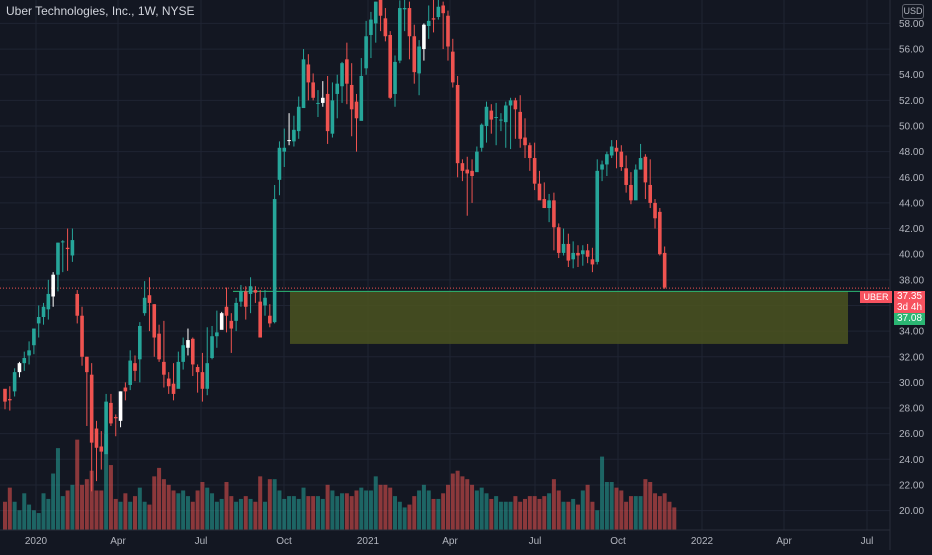 The image size is (932, 555). What do you see at coordinates (911, 126) in the screenshot?
I see `y-tick-label: 50.00` at bounding box center [911, 126].